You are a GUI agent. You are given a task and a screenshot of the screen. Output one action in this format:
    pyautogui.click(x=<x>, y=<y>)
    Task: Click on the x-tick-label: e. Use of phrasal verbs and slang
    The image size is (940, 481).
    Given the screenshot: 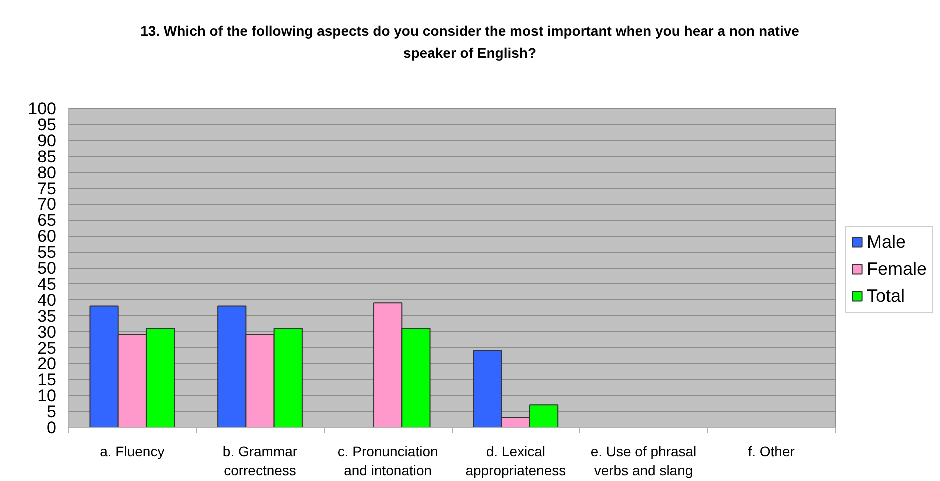 What is the action you would take?
    pyautogui.click(x=643, y=461)
    